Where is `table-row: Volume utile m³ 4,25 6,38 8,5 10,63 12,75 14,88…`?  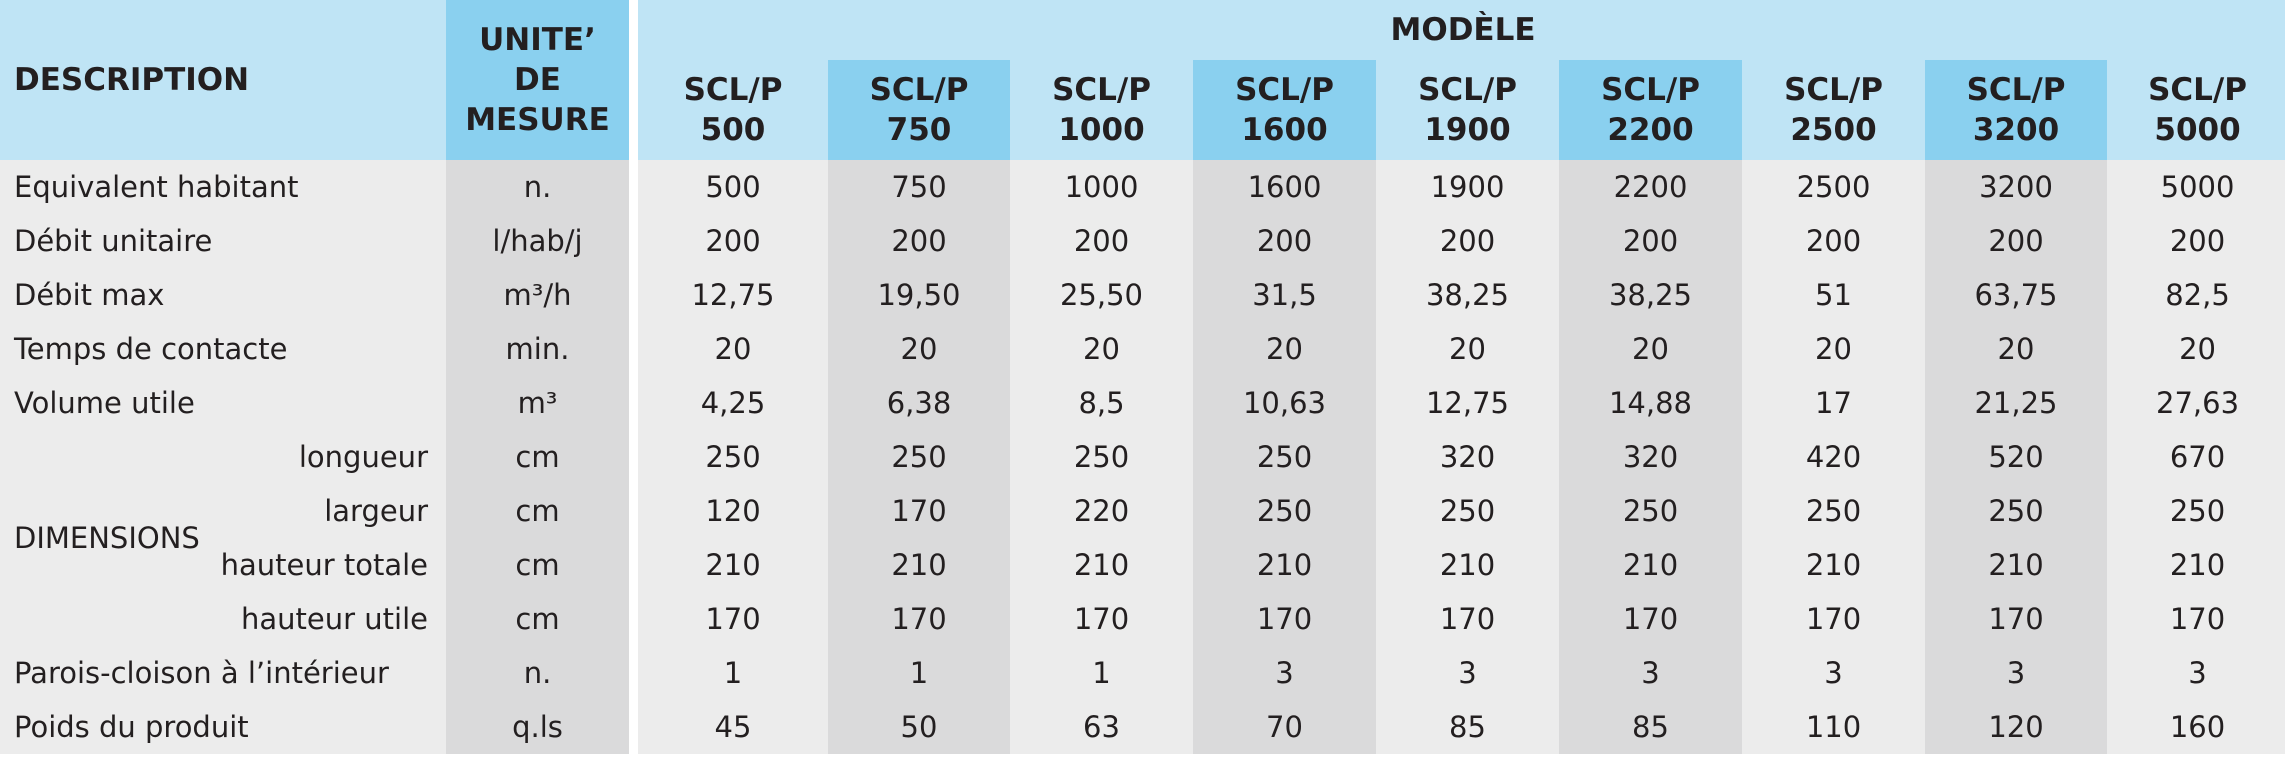 table-row: Volume utile m³ 4,25 6,38 8,5 10,63 12,75 14,88… is located at coordinates (1142, 403).